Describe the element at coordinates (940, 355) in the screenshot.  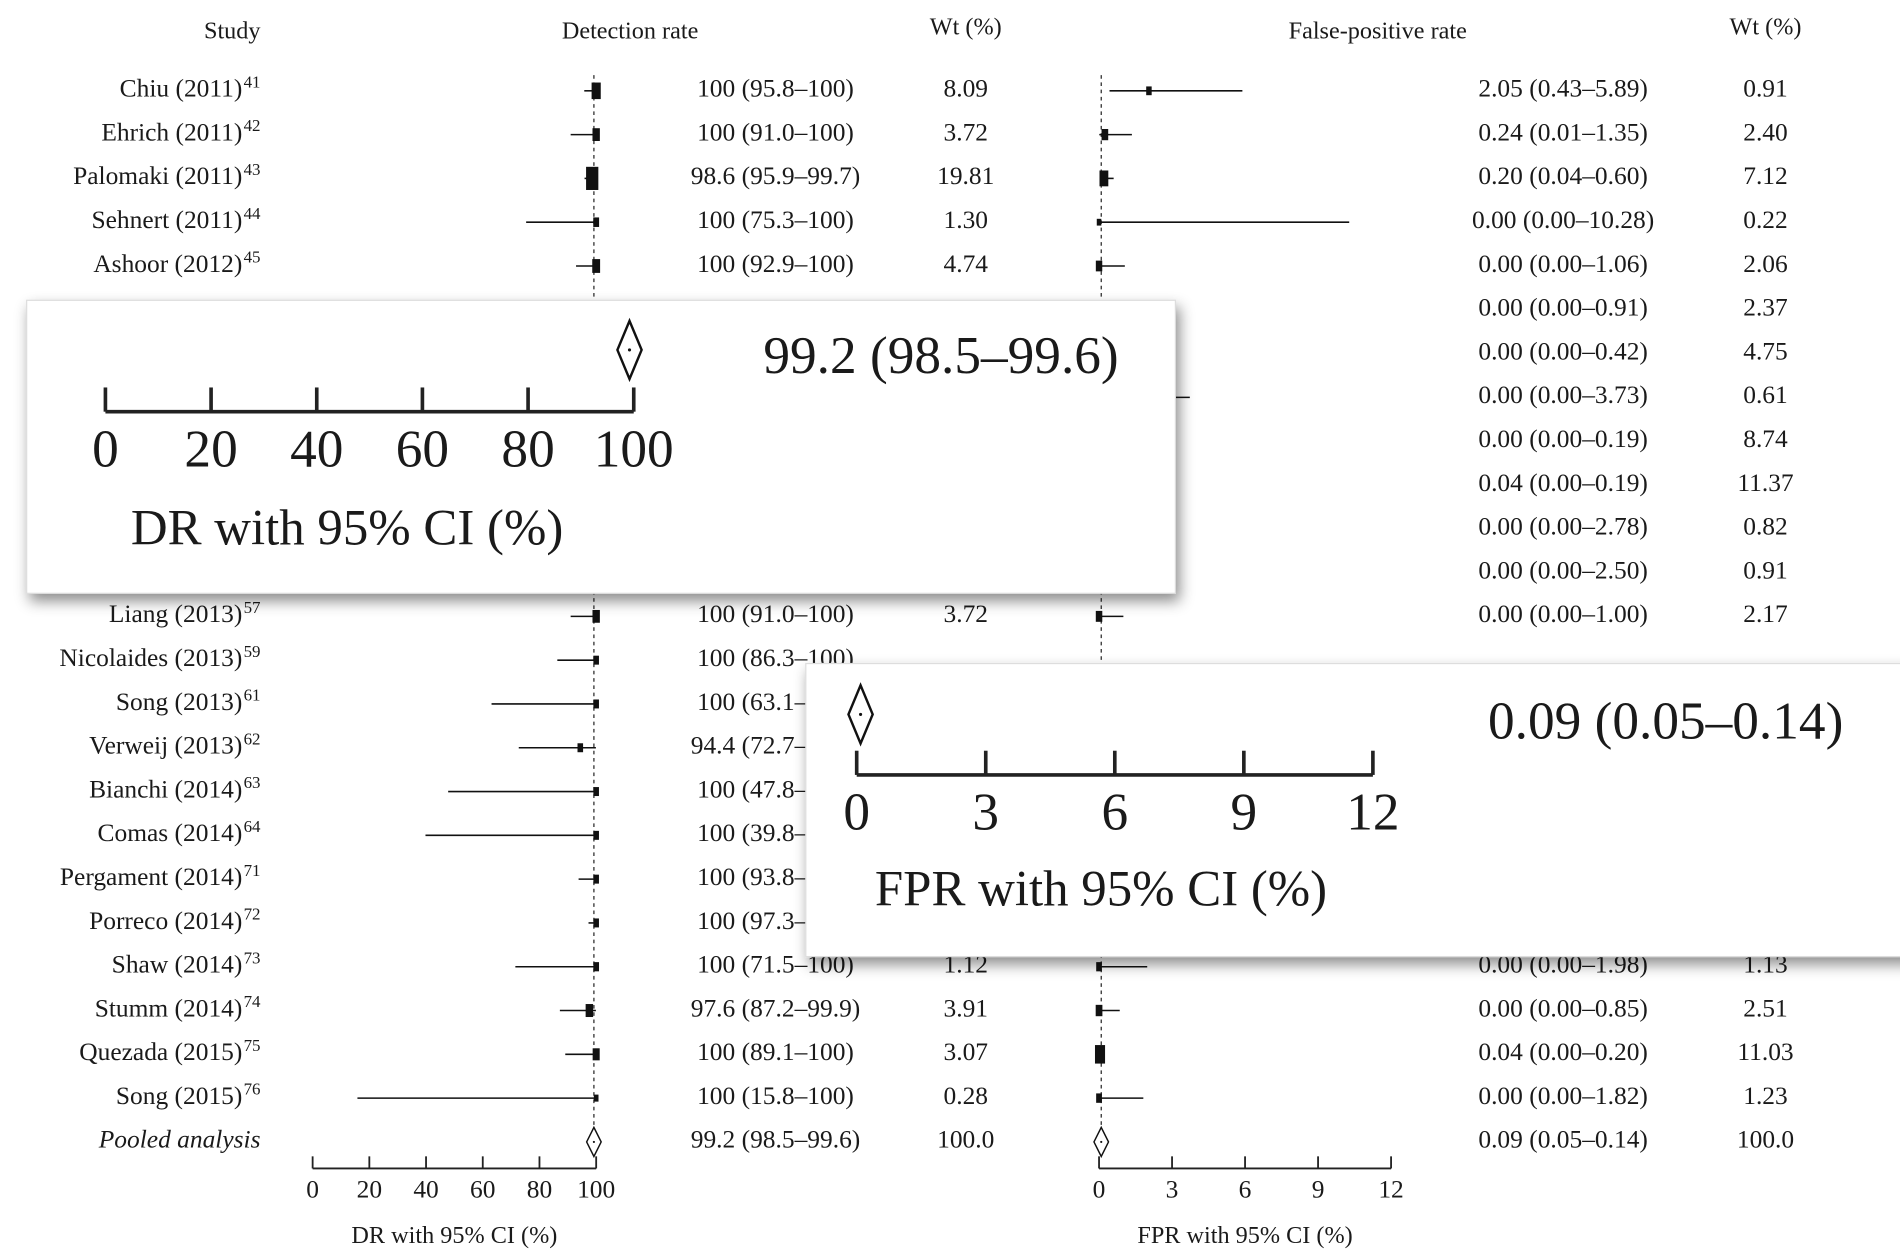
I see `pooled-ci-label-zoom: 99.2 (98.5–99.6)` at that location.